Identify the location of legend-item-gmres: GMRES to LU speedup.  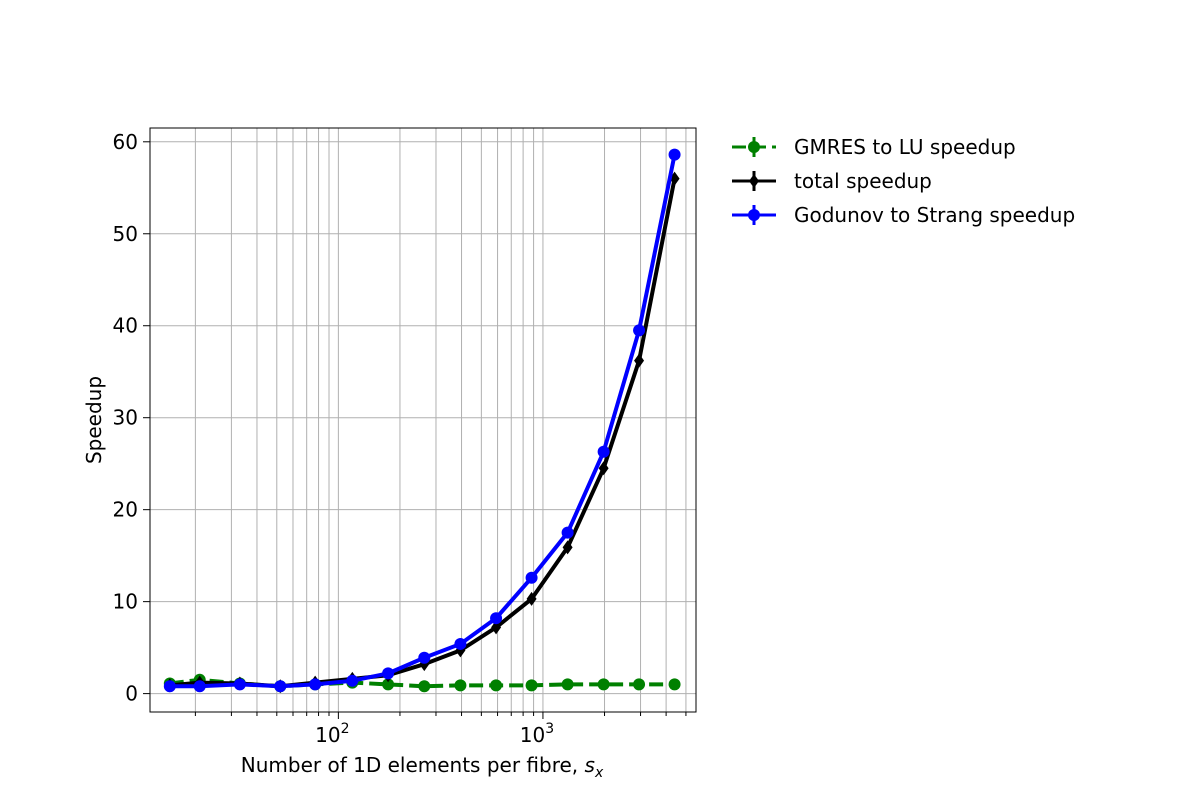
(874, 147).